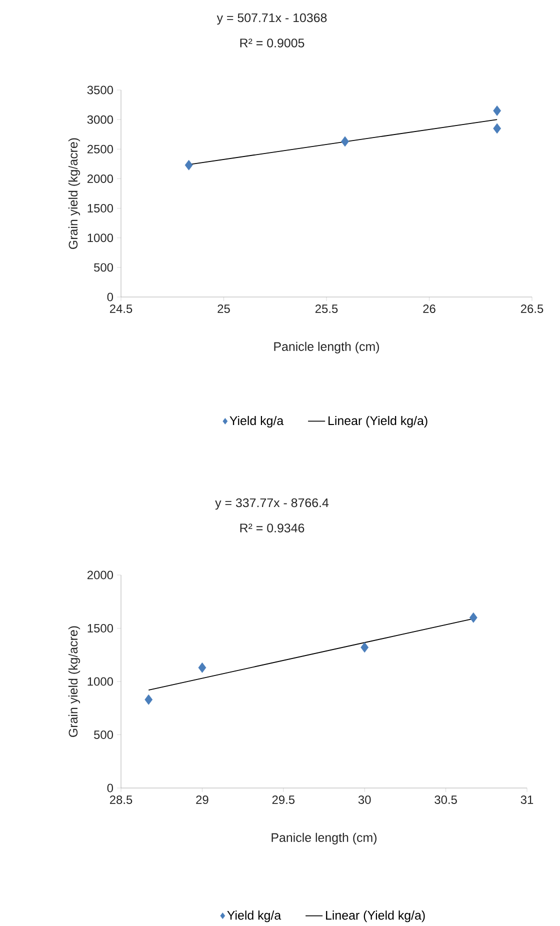 The height and width of the screenshot is (926, 560). I want to click on x-tick-label: 26, so click(429, 308).